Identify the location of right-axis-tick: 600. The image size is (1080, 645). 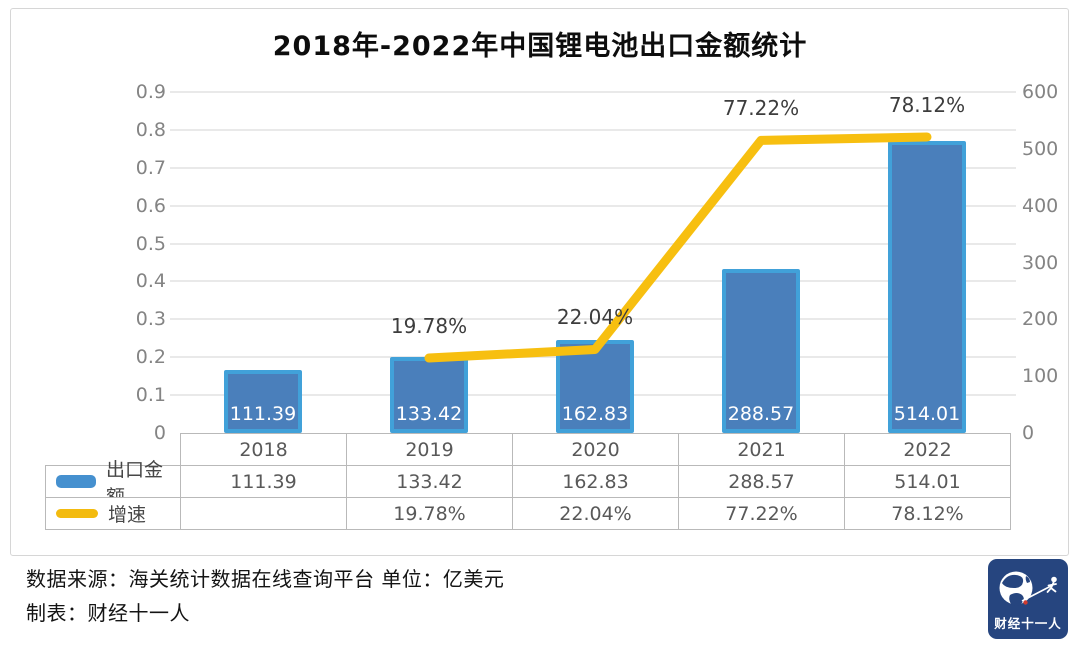
(1040, 92).